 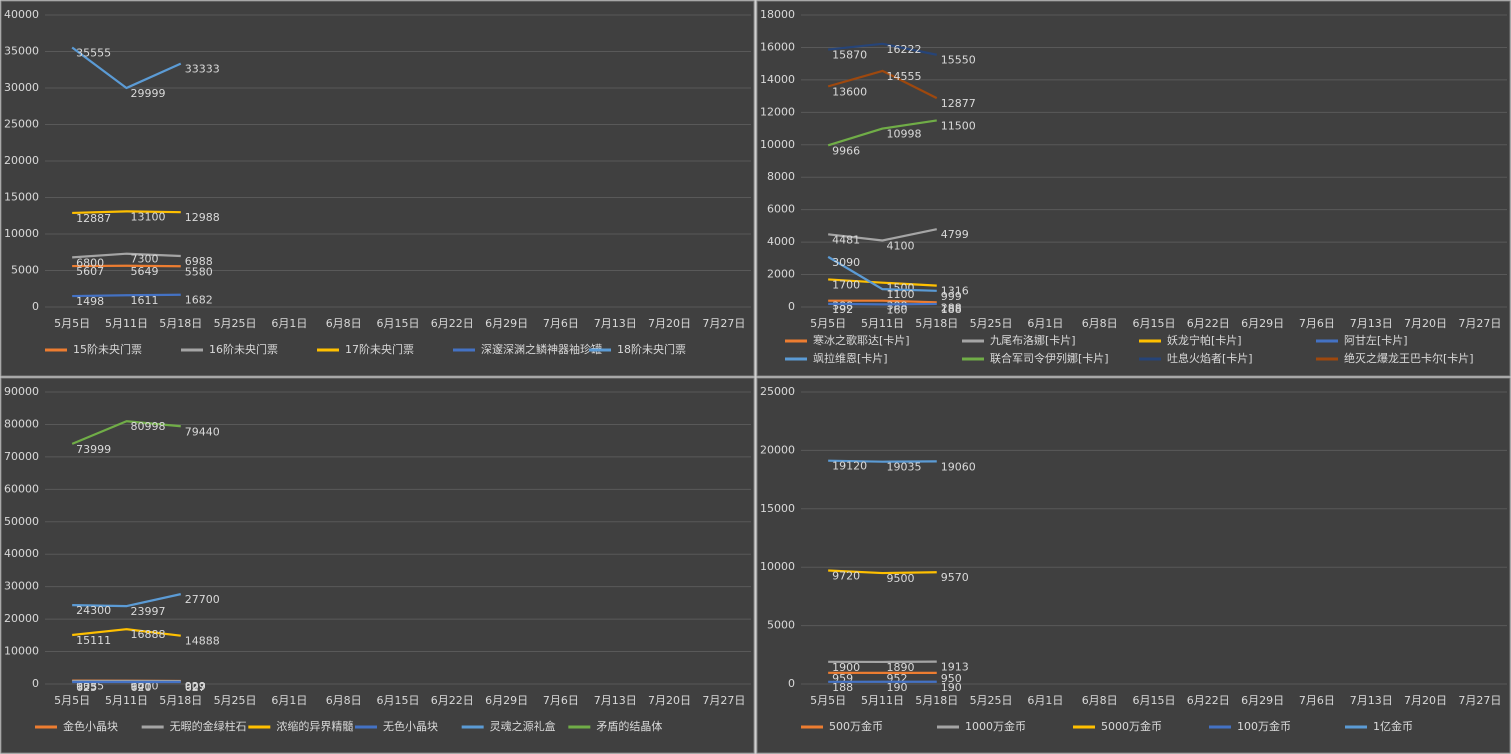 I want to click on data-label: 192, so click(x=842, y=309).